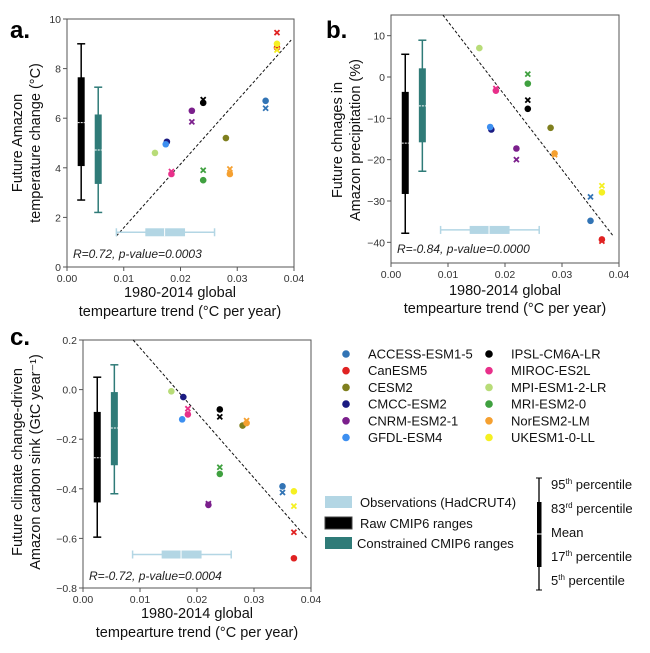  Describe the element at coordinates (55, 20) in the screenshot. I see `y-tick-label: 10` at that location.